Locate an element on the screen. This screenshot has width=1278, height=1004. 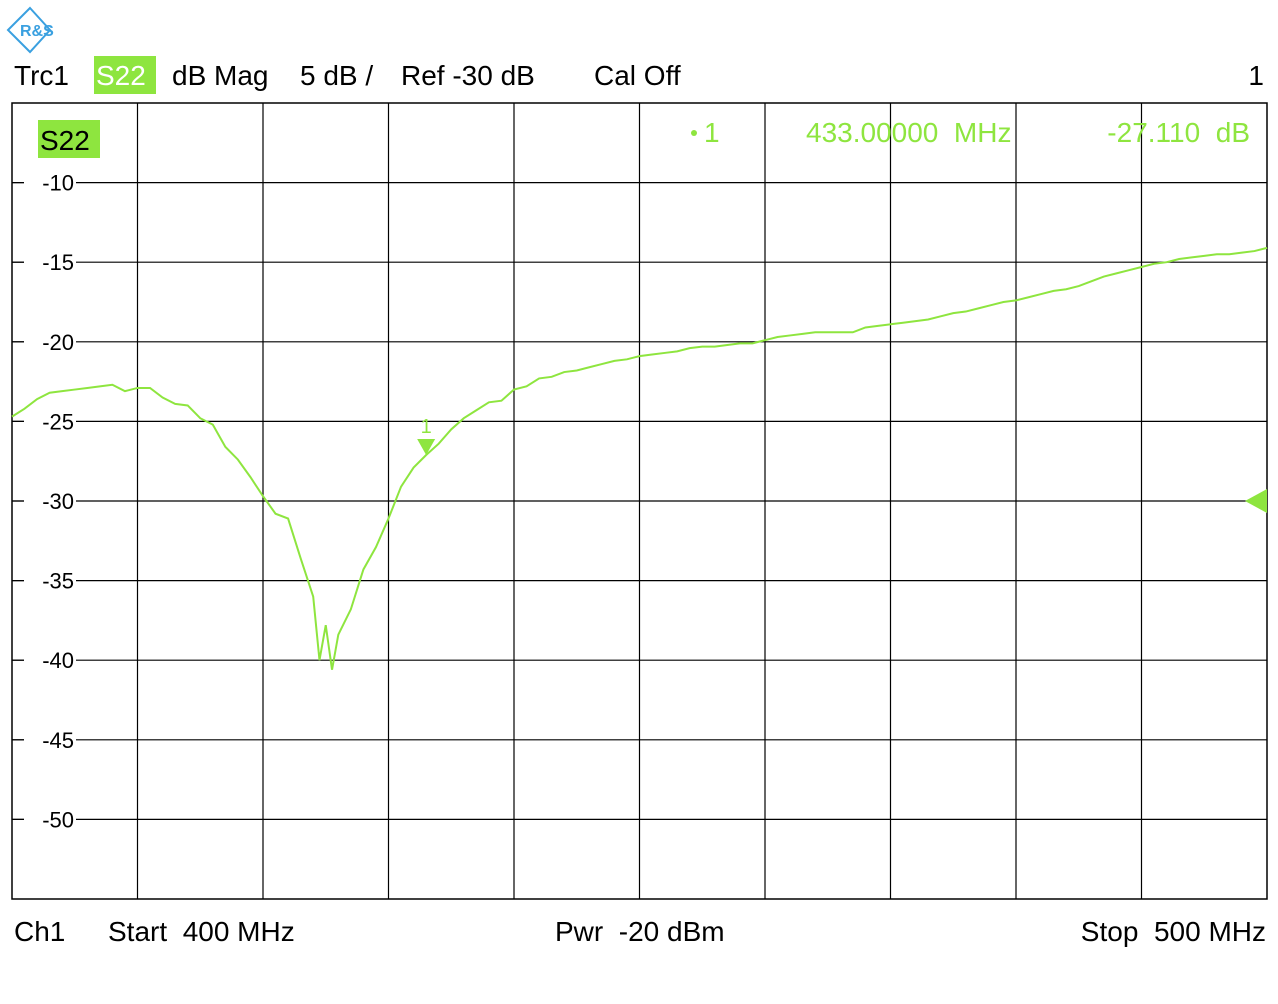
trace-label: S22 is located at coordinates (65, 140).